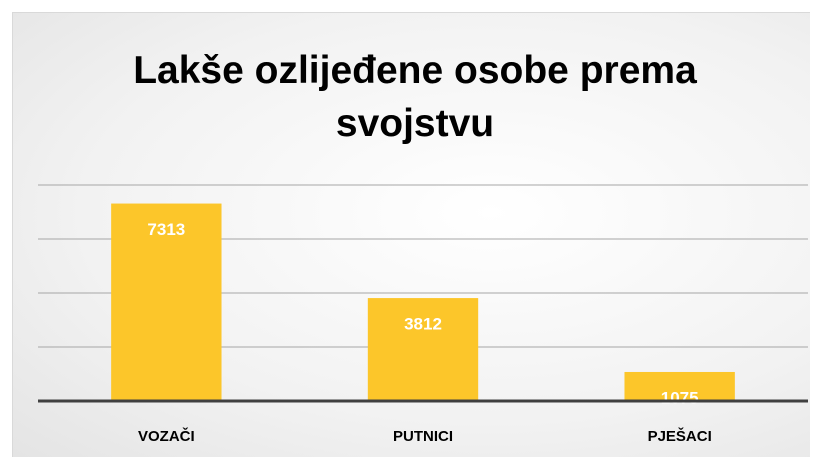 Image resolution: width=823 pixels, height=457 pixels. Describe the element at coordinates (166, 229) in the screenshot. I see `data-label: 7313` at that location.